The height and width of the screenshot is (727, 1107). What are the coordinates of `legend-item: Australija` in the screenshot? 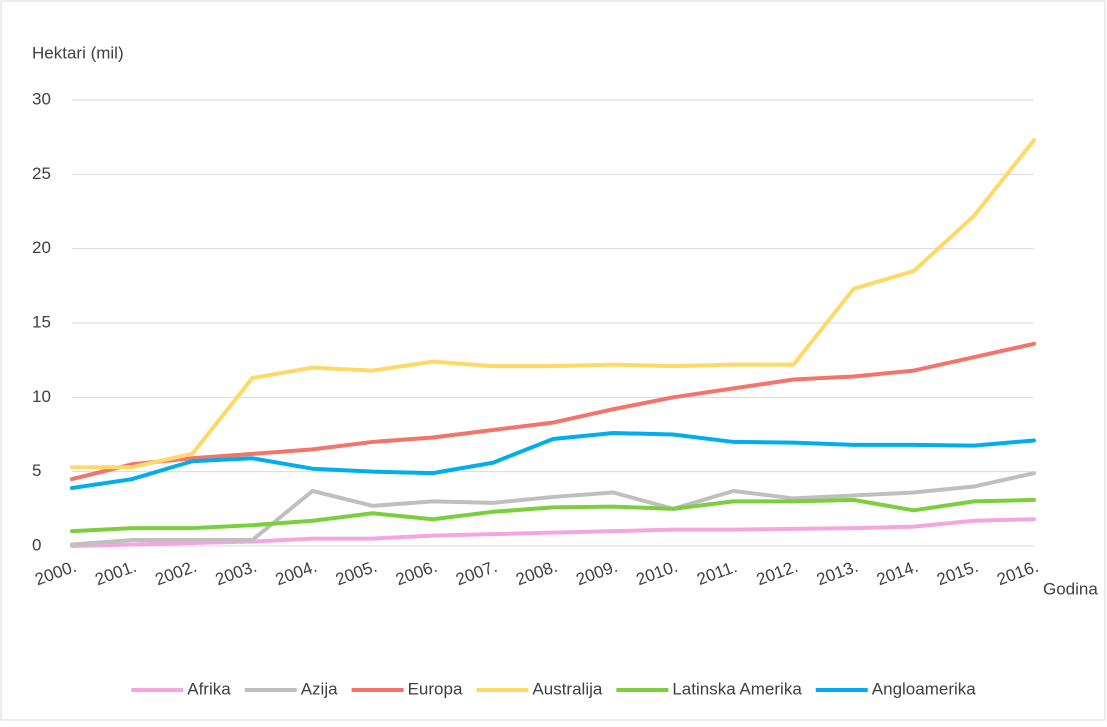 It's located at (539, 688).